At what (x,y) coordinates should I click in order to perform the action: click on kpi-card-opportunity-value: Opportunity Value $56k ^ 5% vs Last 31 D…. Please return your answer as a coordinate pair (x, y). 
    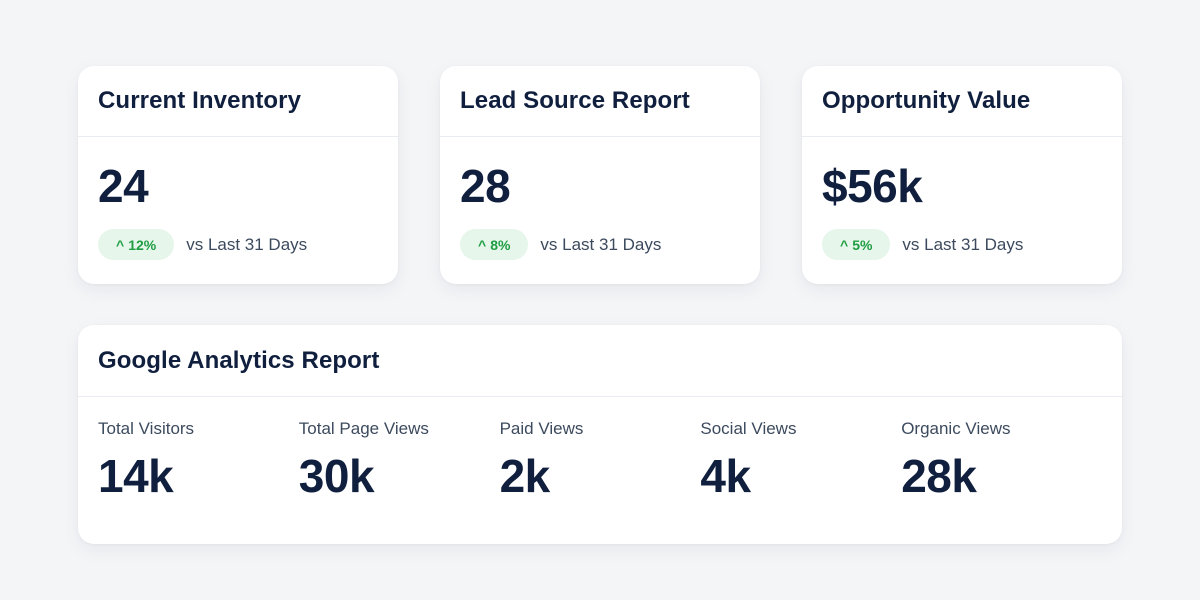
    Looking at the image, I should click on (962, 175).